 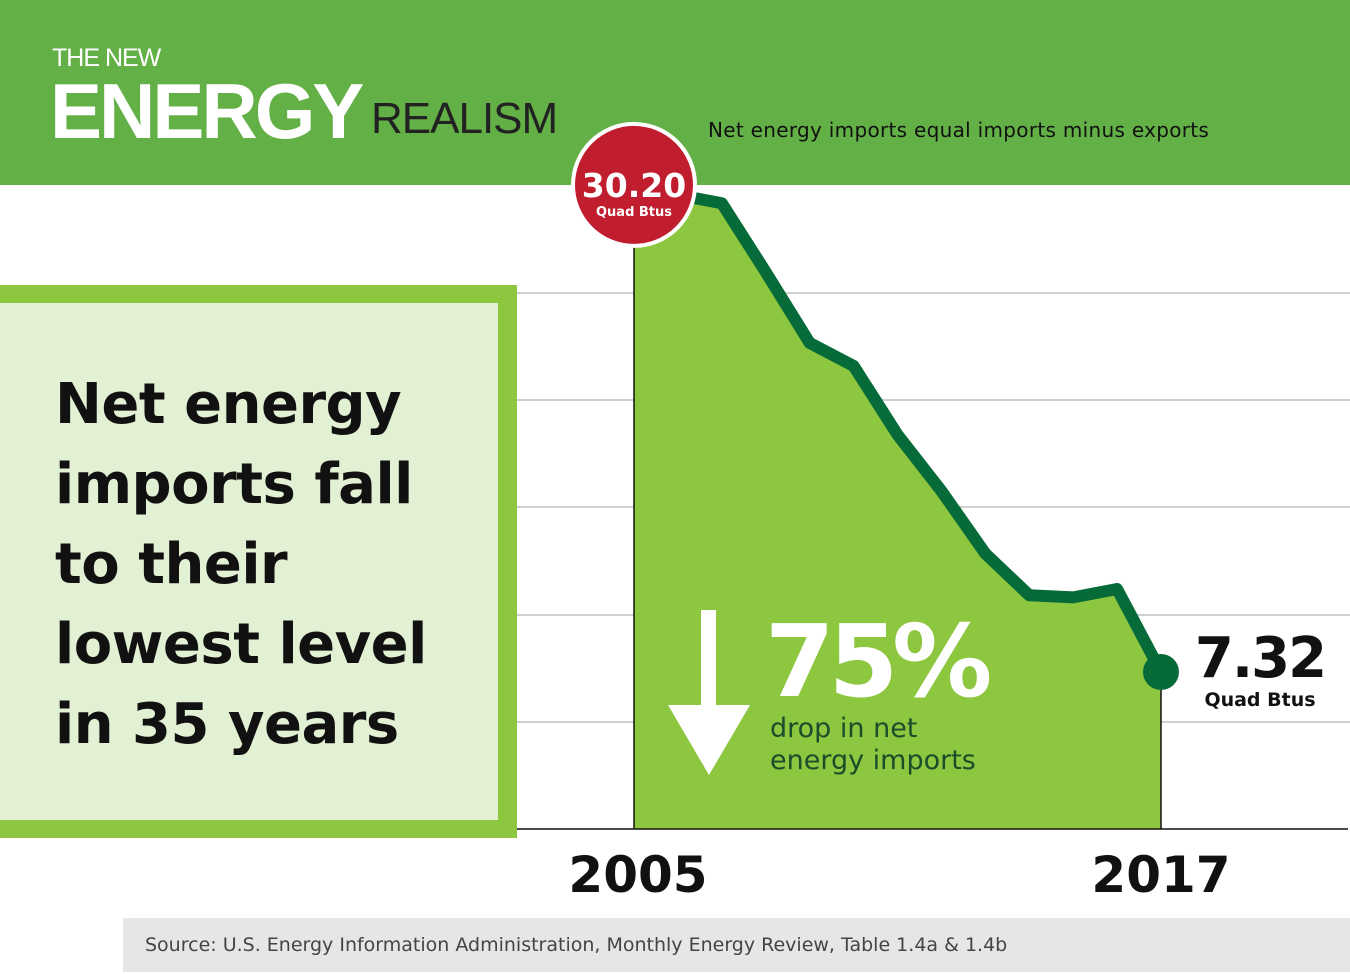 What do you see at coordinates (207, 111) in the screenshot?
I see `brand-energy: ENERGY` at bounding box center [207, 111].